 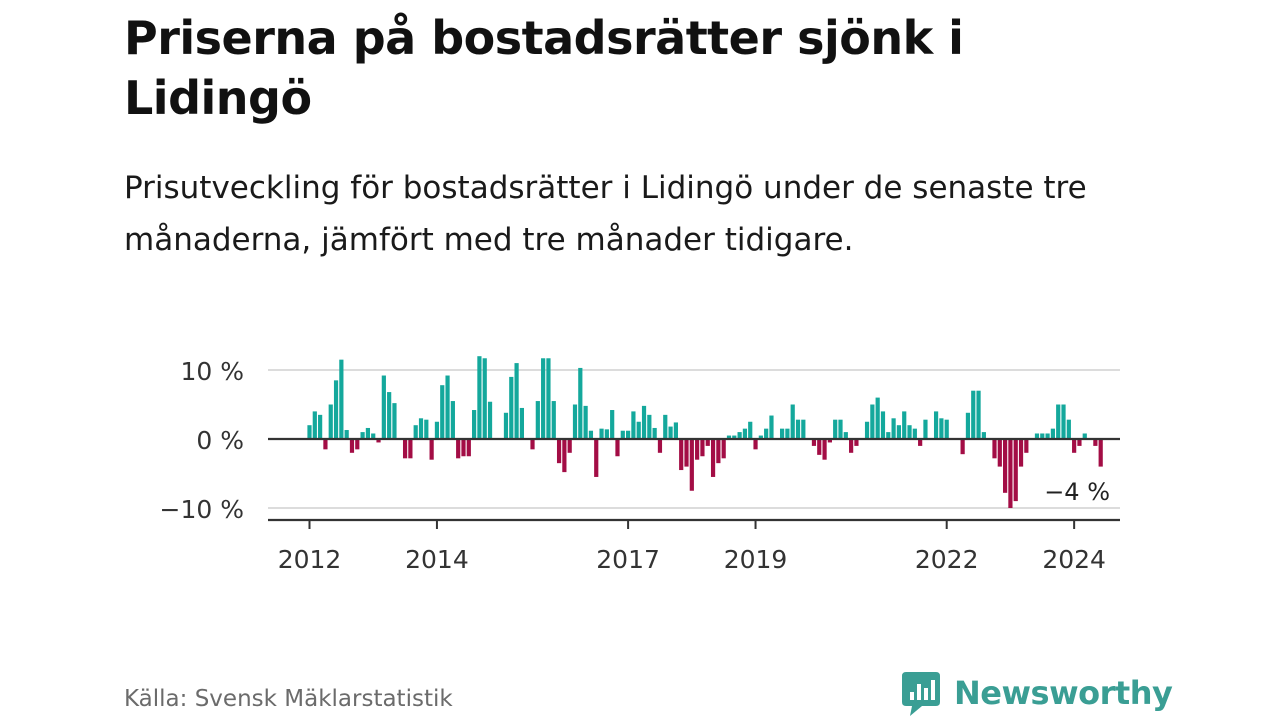 What do you see at coordinates (437, 559) in the screenshot?
I see `x-tick-label: 2014` at bounding box center [437, 559].